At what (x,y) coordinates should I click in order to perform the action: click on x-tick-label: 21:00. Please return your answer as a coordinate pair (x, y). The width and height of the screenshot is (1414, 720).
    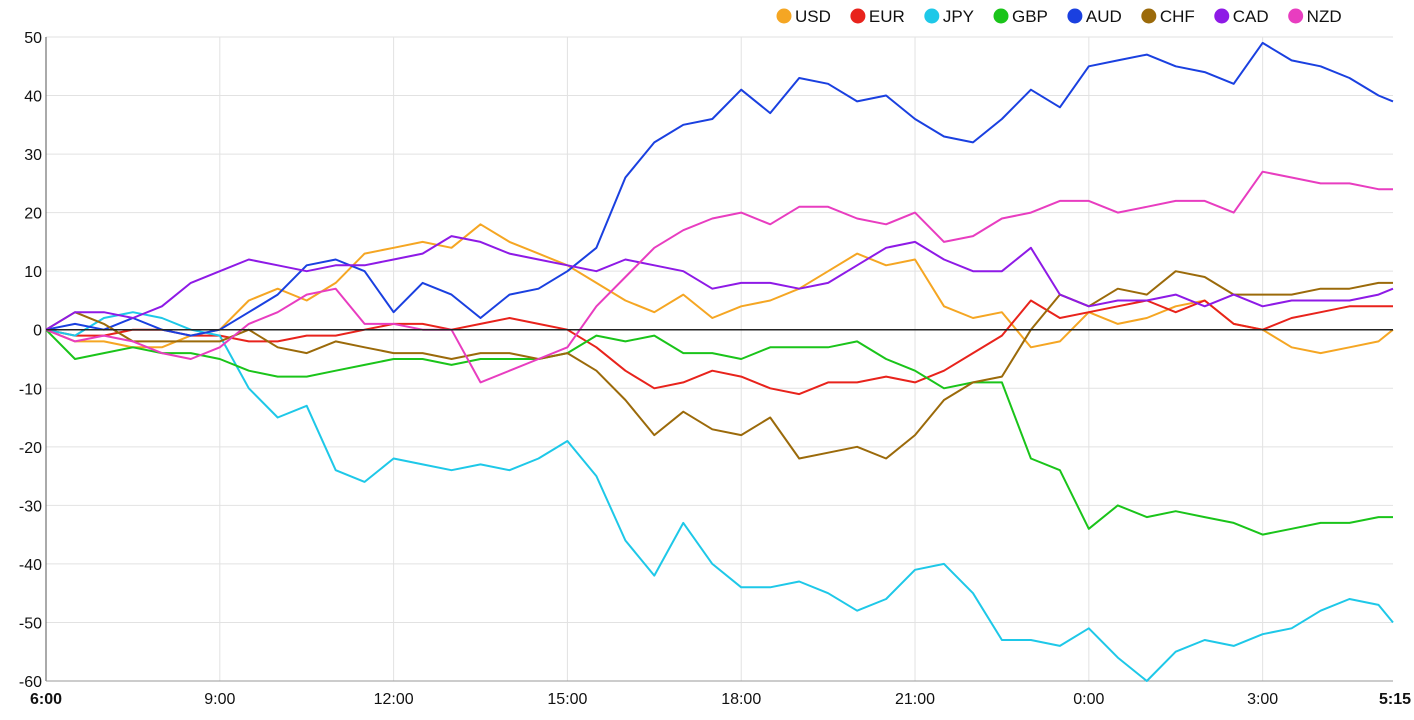
    Looking at the image, I should click on (915, 699).